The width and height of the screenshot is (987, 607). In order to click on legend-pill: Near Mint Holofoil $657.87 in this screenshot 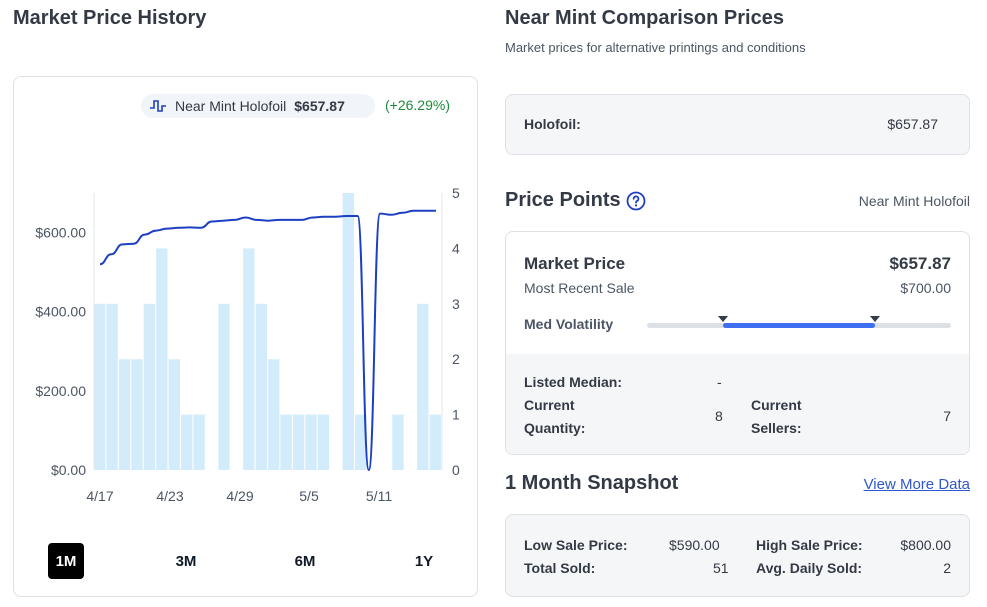, I will do `click(258, 106)`.